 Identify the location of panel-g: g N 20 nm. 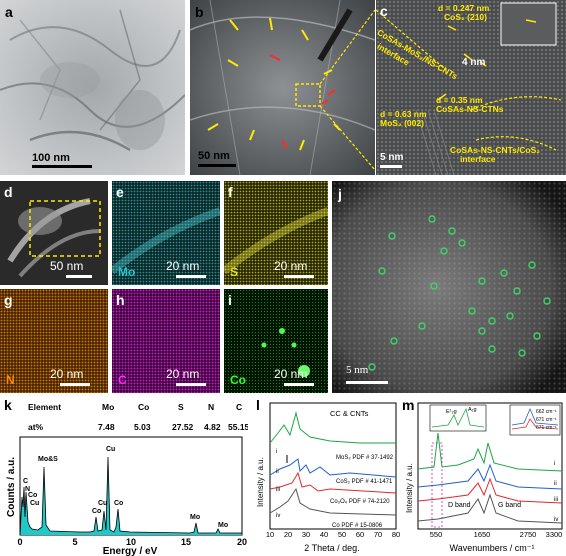
(54, 341).